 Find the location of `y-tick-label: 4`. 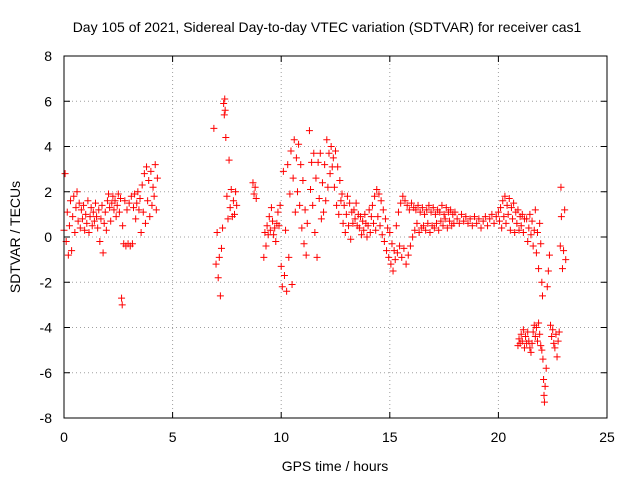

y-tick-label: 4 is located at coordinates (48, 147).